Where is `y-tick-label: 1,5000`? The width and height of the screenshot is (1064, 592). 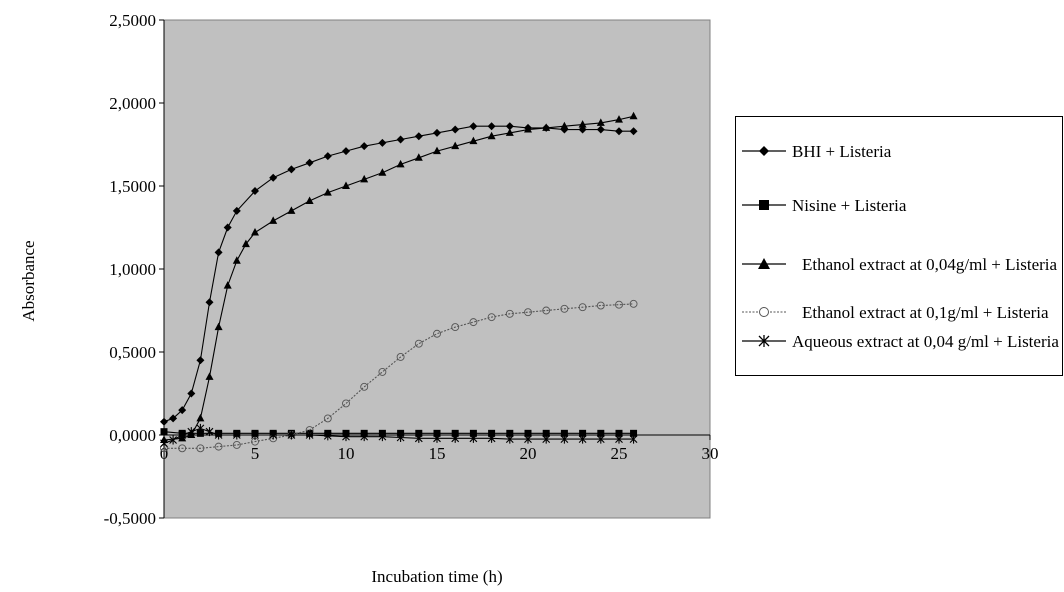 y-tick-label: 1,5000 is located at coordinates (132, 186).